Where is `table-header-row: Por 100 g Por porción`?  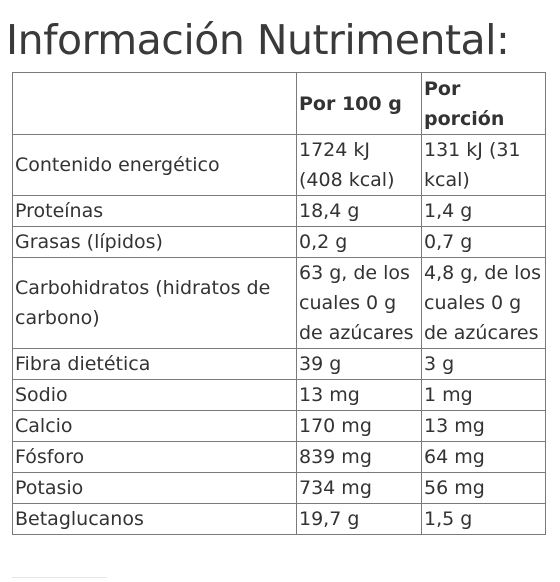
table-header-row: Por 100 g Por porción is located at coordinates (279, 103).